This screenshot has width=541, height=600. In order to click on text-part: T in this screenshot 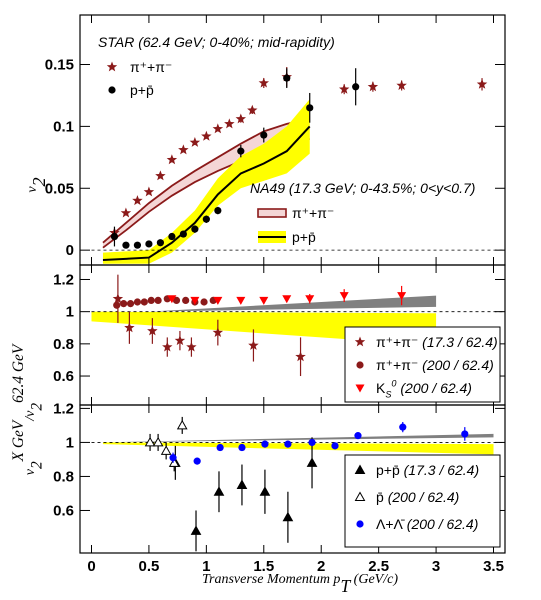, I will do `click(345, 586)`.